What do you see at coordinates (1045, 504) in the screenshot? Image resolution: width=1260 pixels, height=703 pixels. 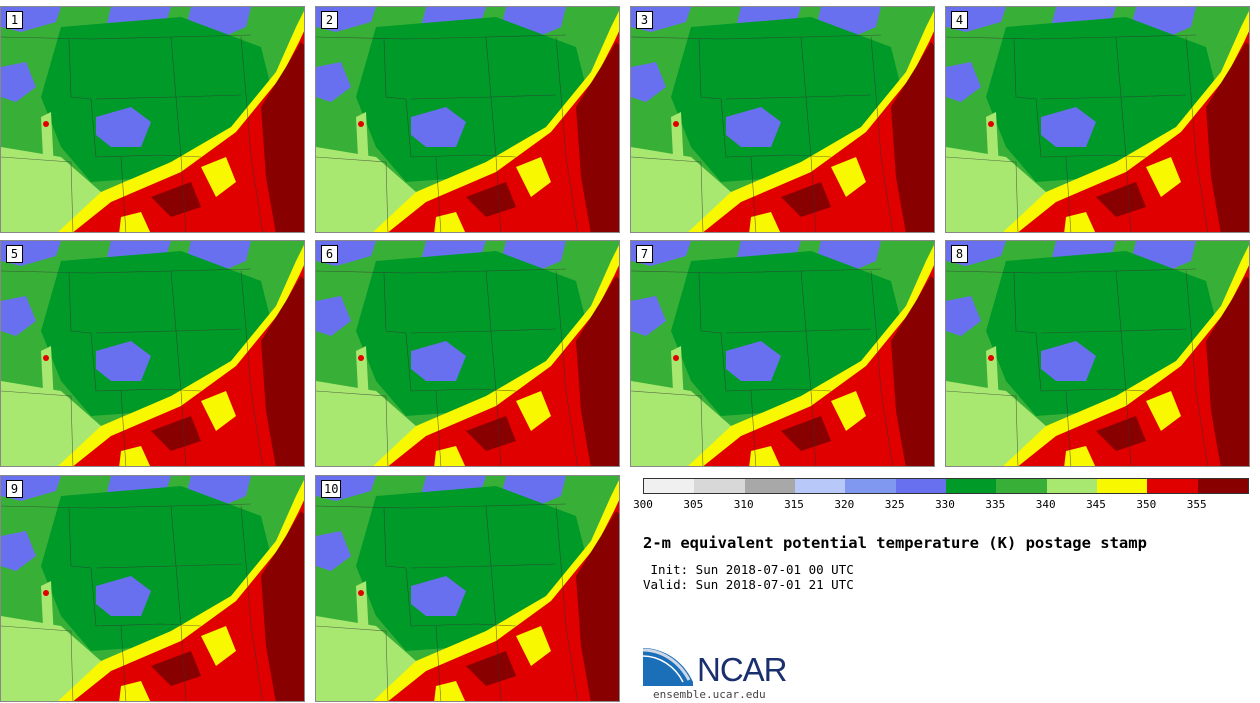 I see `colorbar-tick-label: 340` at bounding box center [1045, 504].